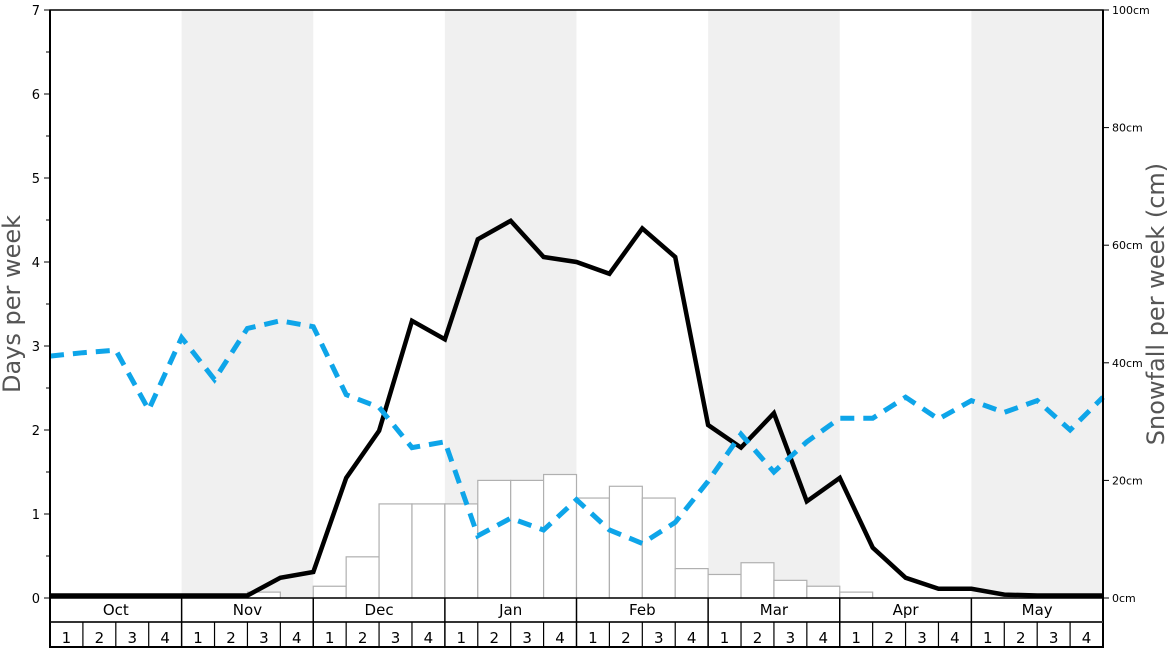 This screenshot has width=1168, height=652. What do you see at coordinates (642, 610) in the screenshot?
I see `month-label-feb: Feb` at bounding box center [642, 610].